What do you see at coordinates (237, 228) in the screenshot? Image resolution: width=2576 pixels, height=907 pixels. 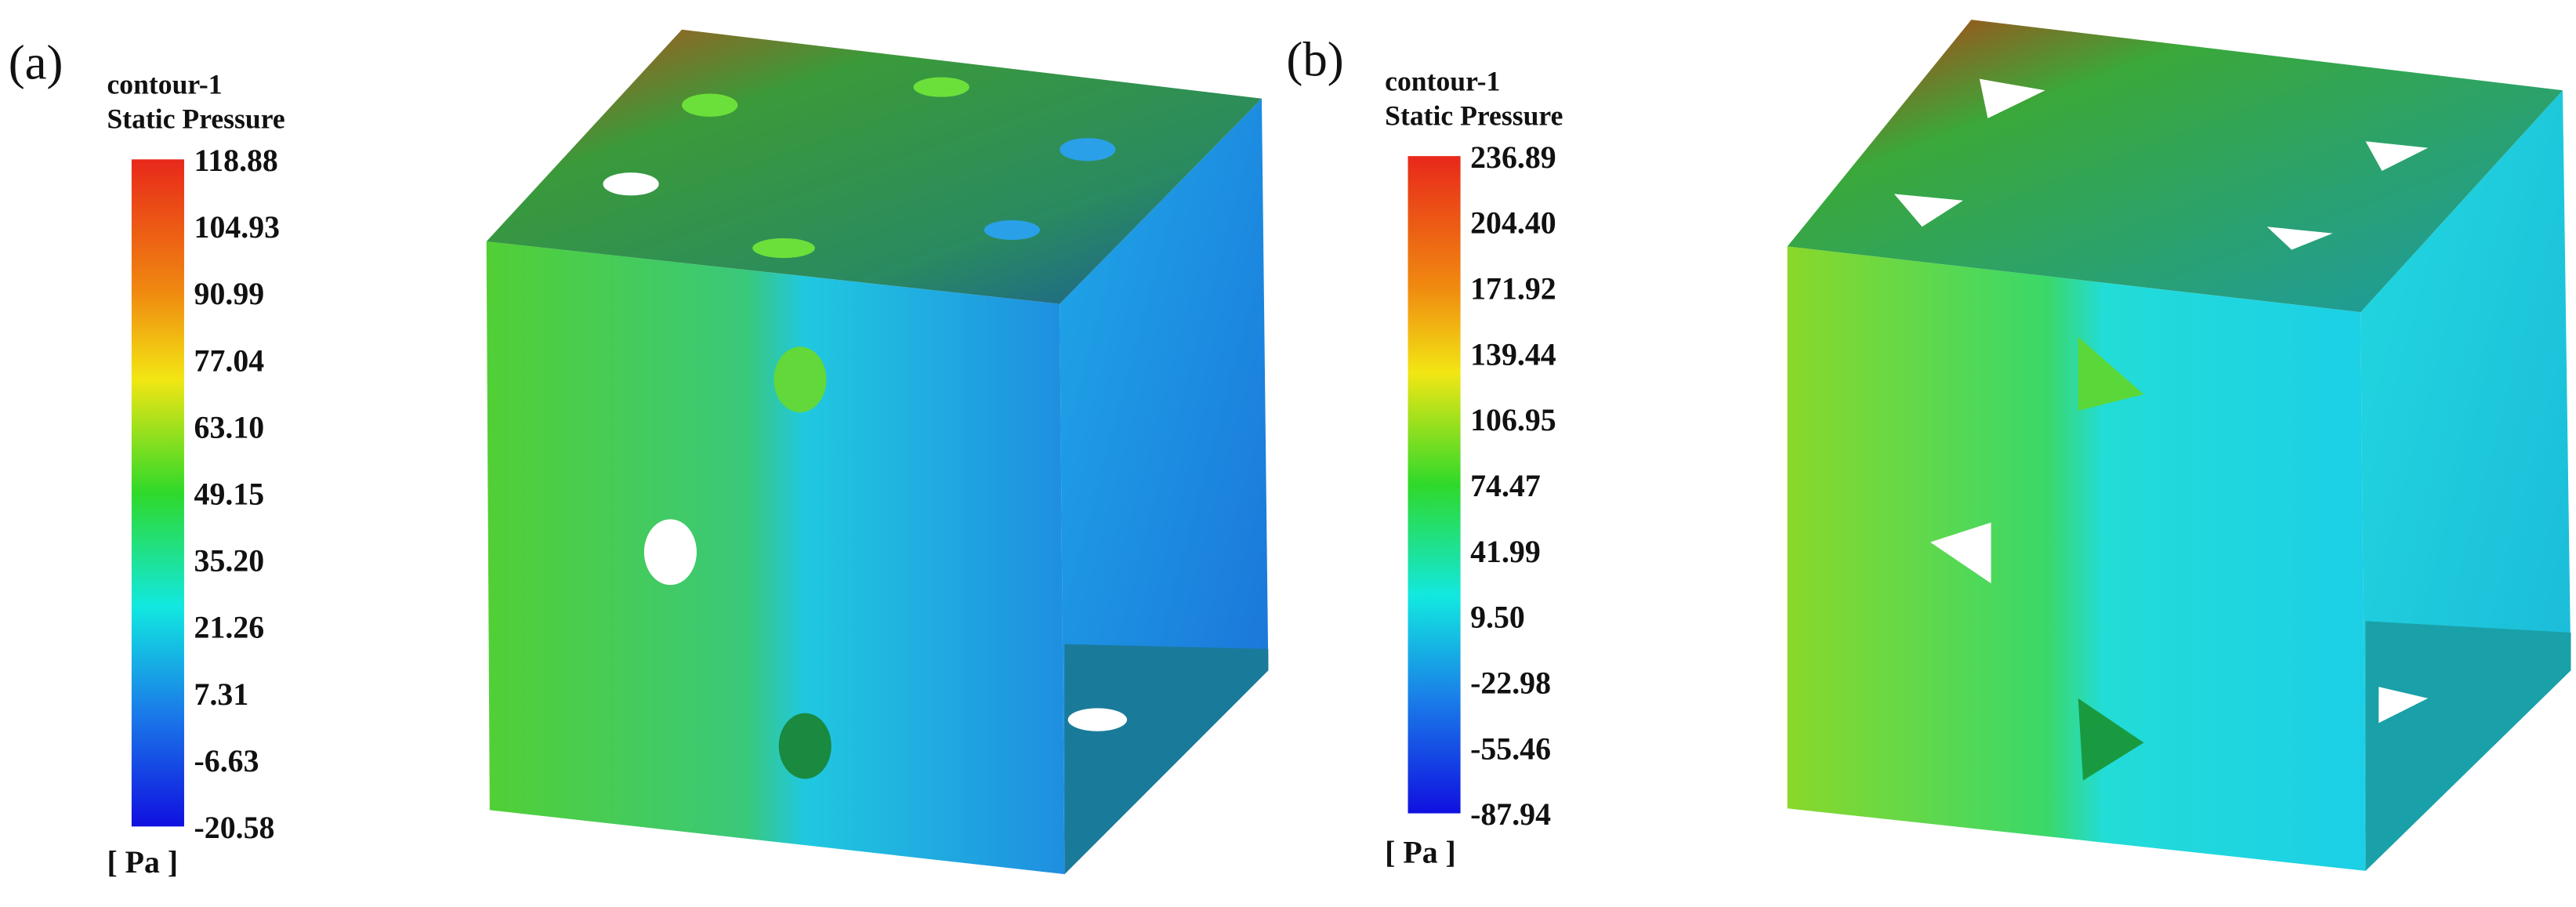 I see `colorbar-tick-label: 104.93` at bounding box center [237, 228].